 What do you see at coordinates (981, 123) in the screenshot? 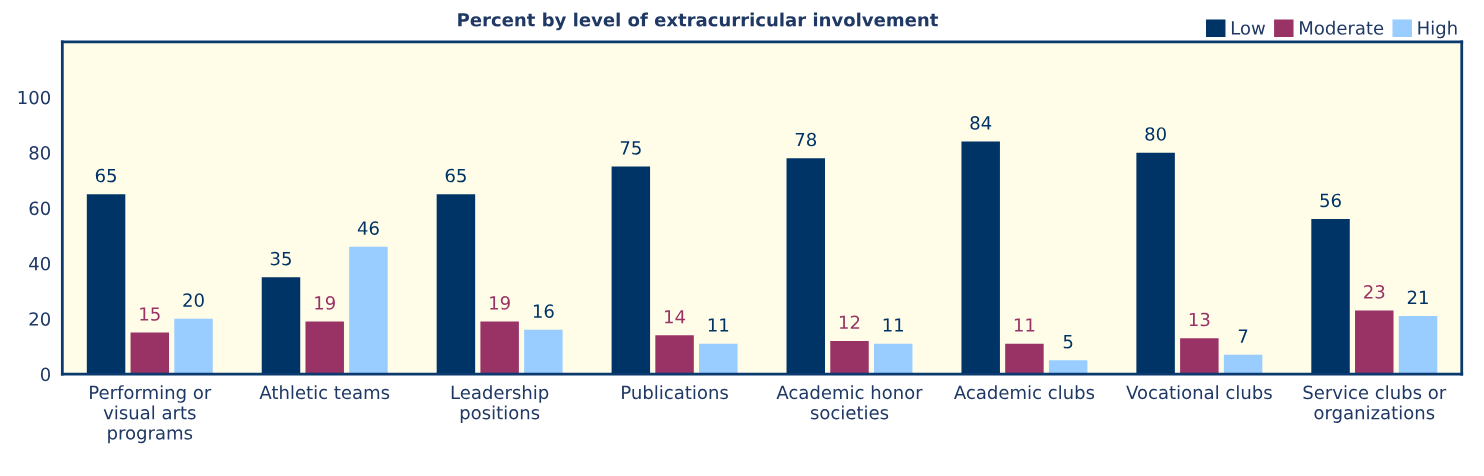
I see `data-label: 84` at bounding box center [981, 123].